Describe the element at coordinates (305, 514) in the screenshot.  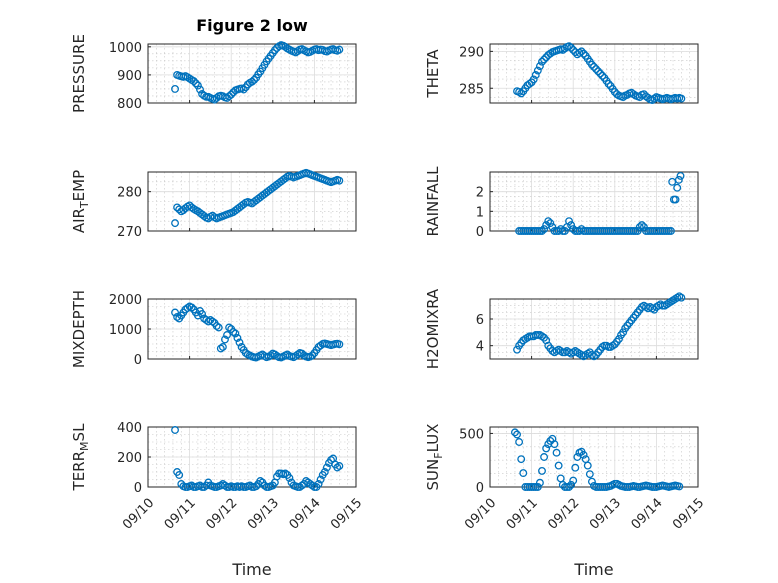
I see `x-tick-label: 09/14` at that location.